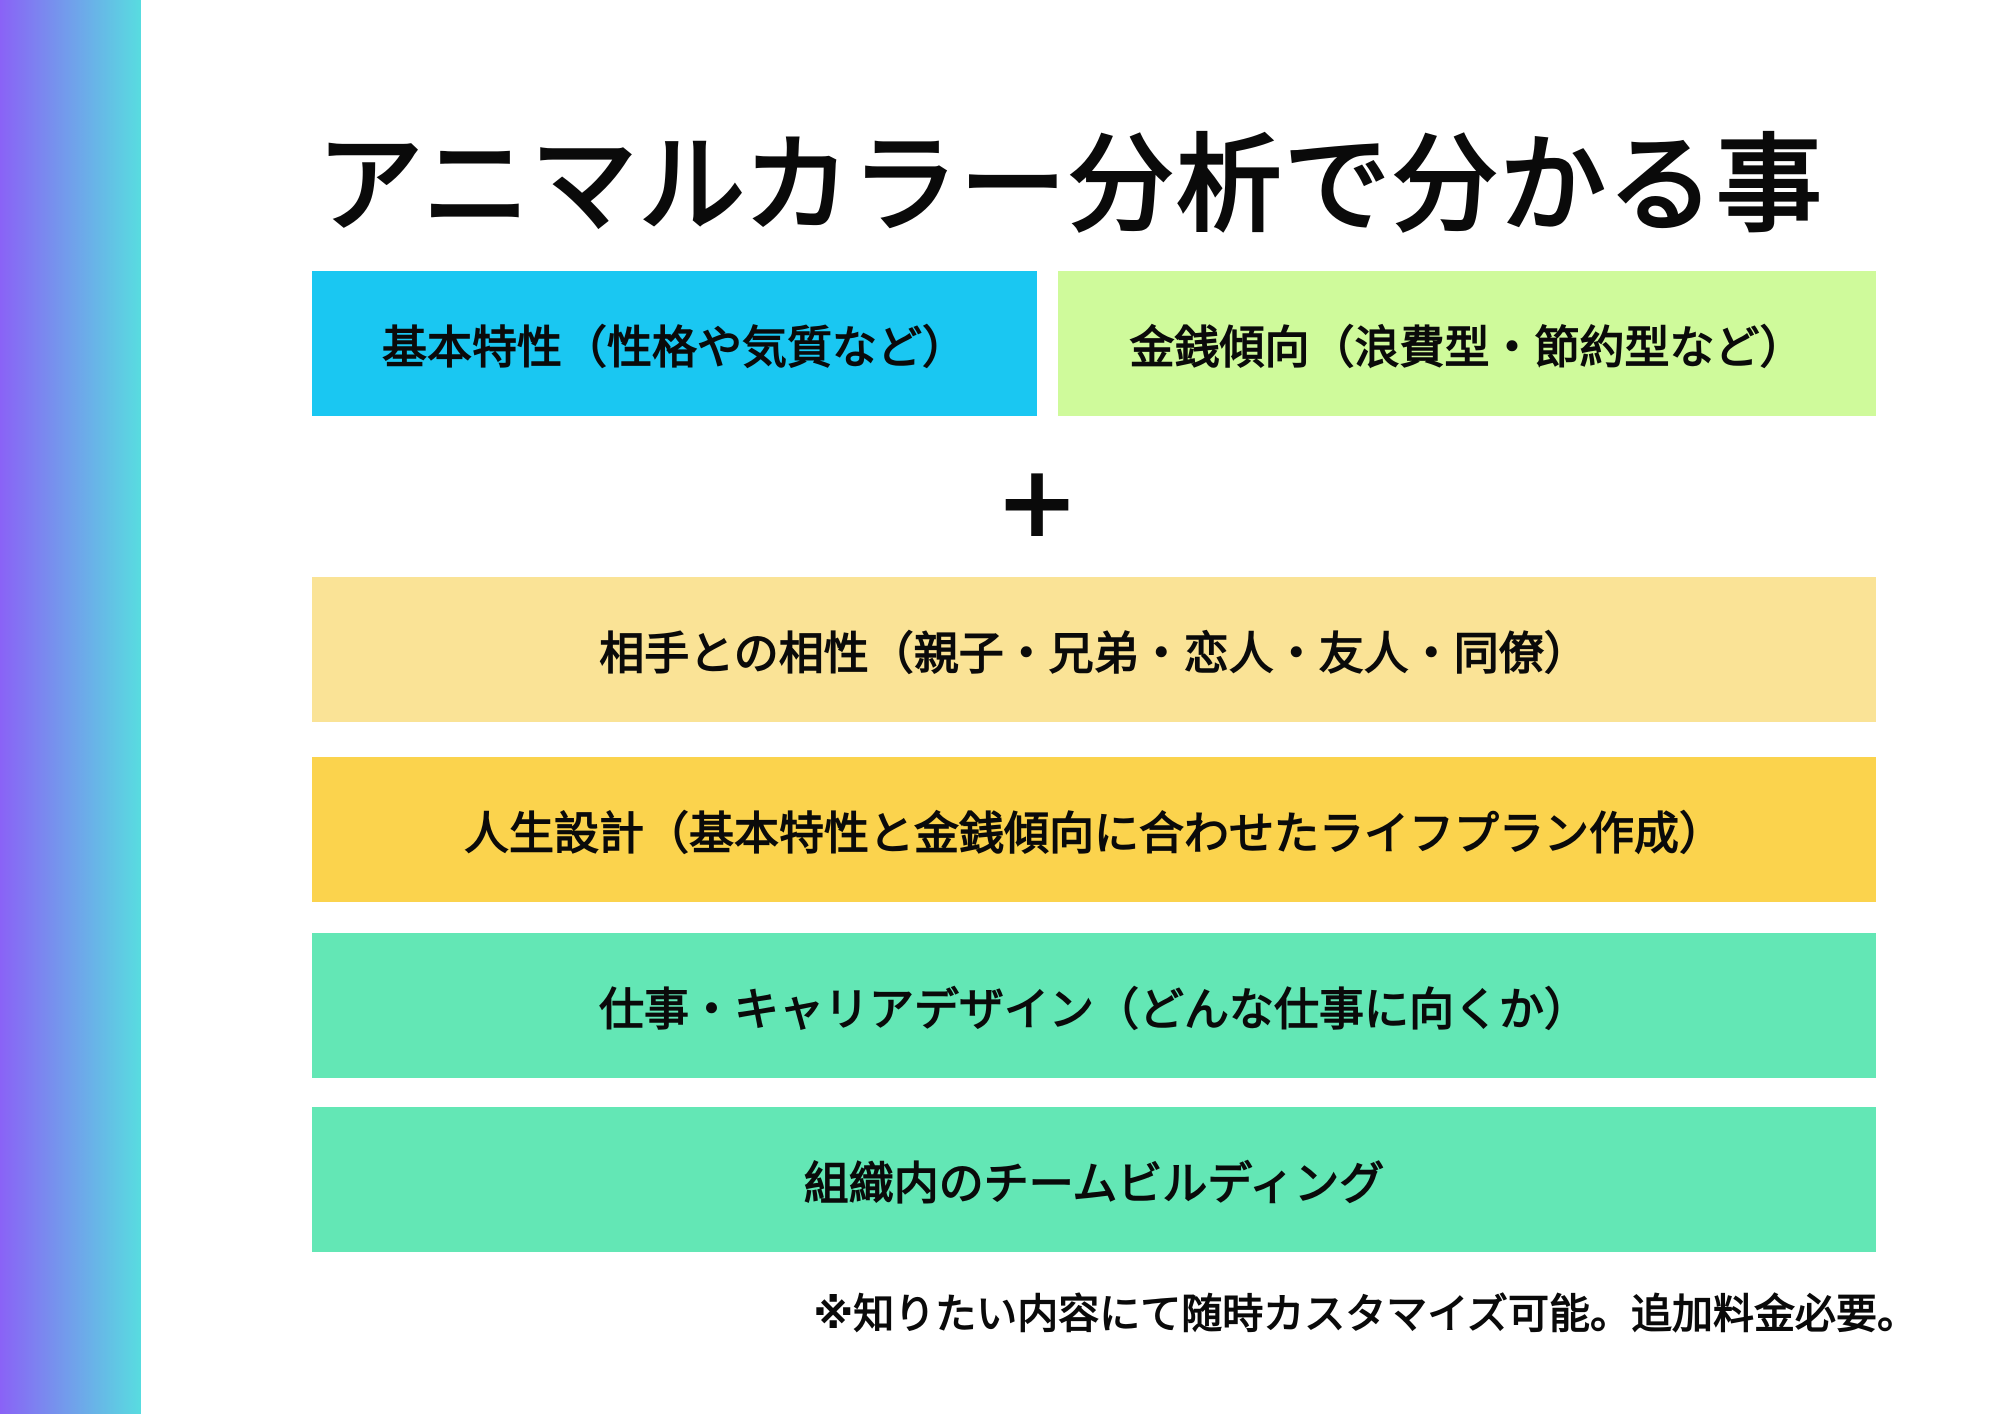  What do you see at coordinates (1094, 1005) in the screenshot?
I see `box-career-design: 仕事・キャリアデザイン（どんな仕事に向くか）` at bounding box center [1094, 1005].